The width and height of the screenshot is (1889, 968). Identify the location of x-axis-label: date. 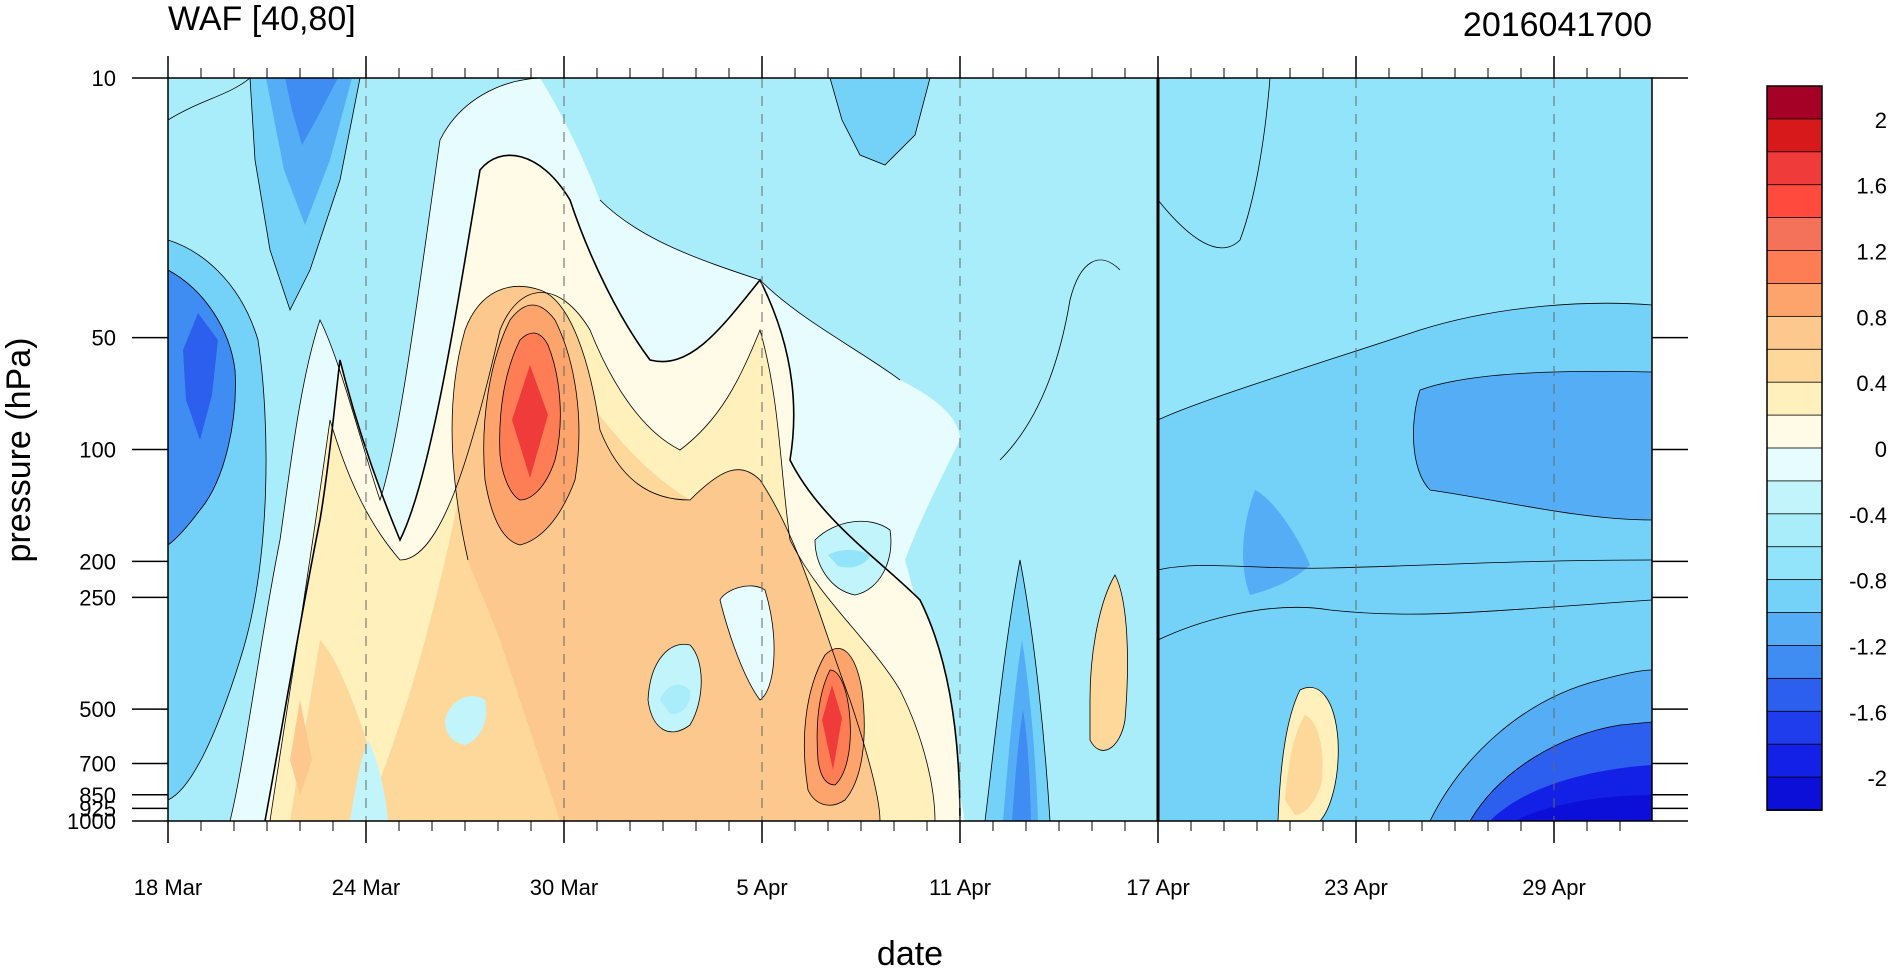
(910, 951).